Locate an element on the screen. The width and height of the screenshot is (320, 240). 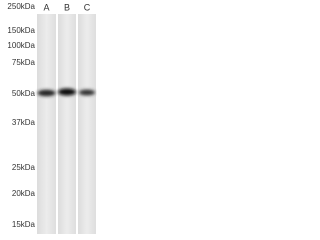
lane-label: A is located at coordinates (46, 7).